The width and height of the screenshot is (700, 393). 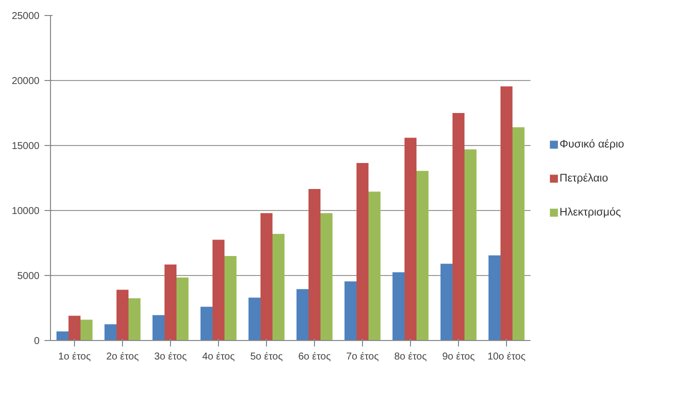 What do you see at coordinates (26, 211) in the screenshot?
I see `y-tick-label: 10000` at bounding box center [26, 211].